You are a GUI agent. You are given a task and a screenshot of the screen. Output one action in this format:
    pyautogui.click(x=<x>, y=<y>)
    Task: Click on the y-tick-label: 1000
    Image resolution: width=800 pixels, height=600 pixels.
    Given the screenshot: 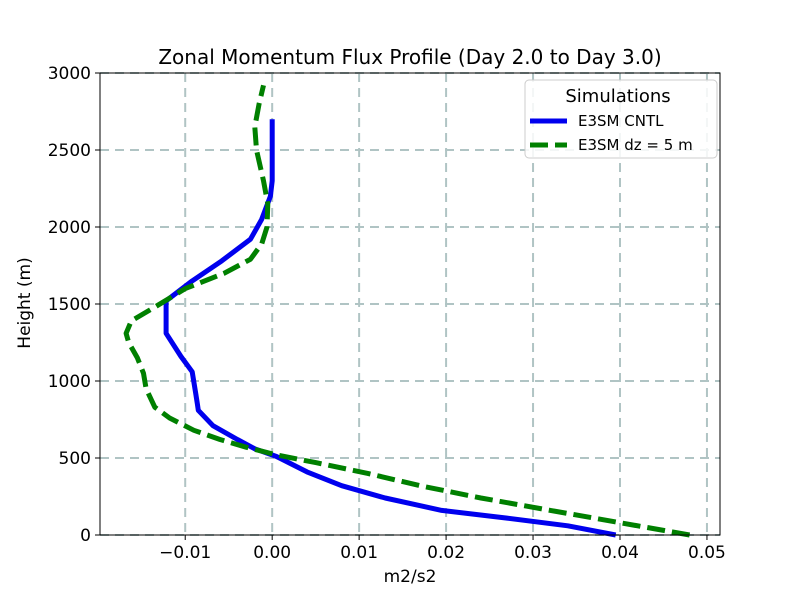 What is the action you would take?
    pyautogui.click(x=69, y=382)
    